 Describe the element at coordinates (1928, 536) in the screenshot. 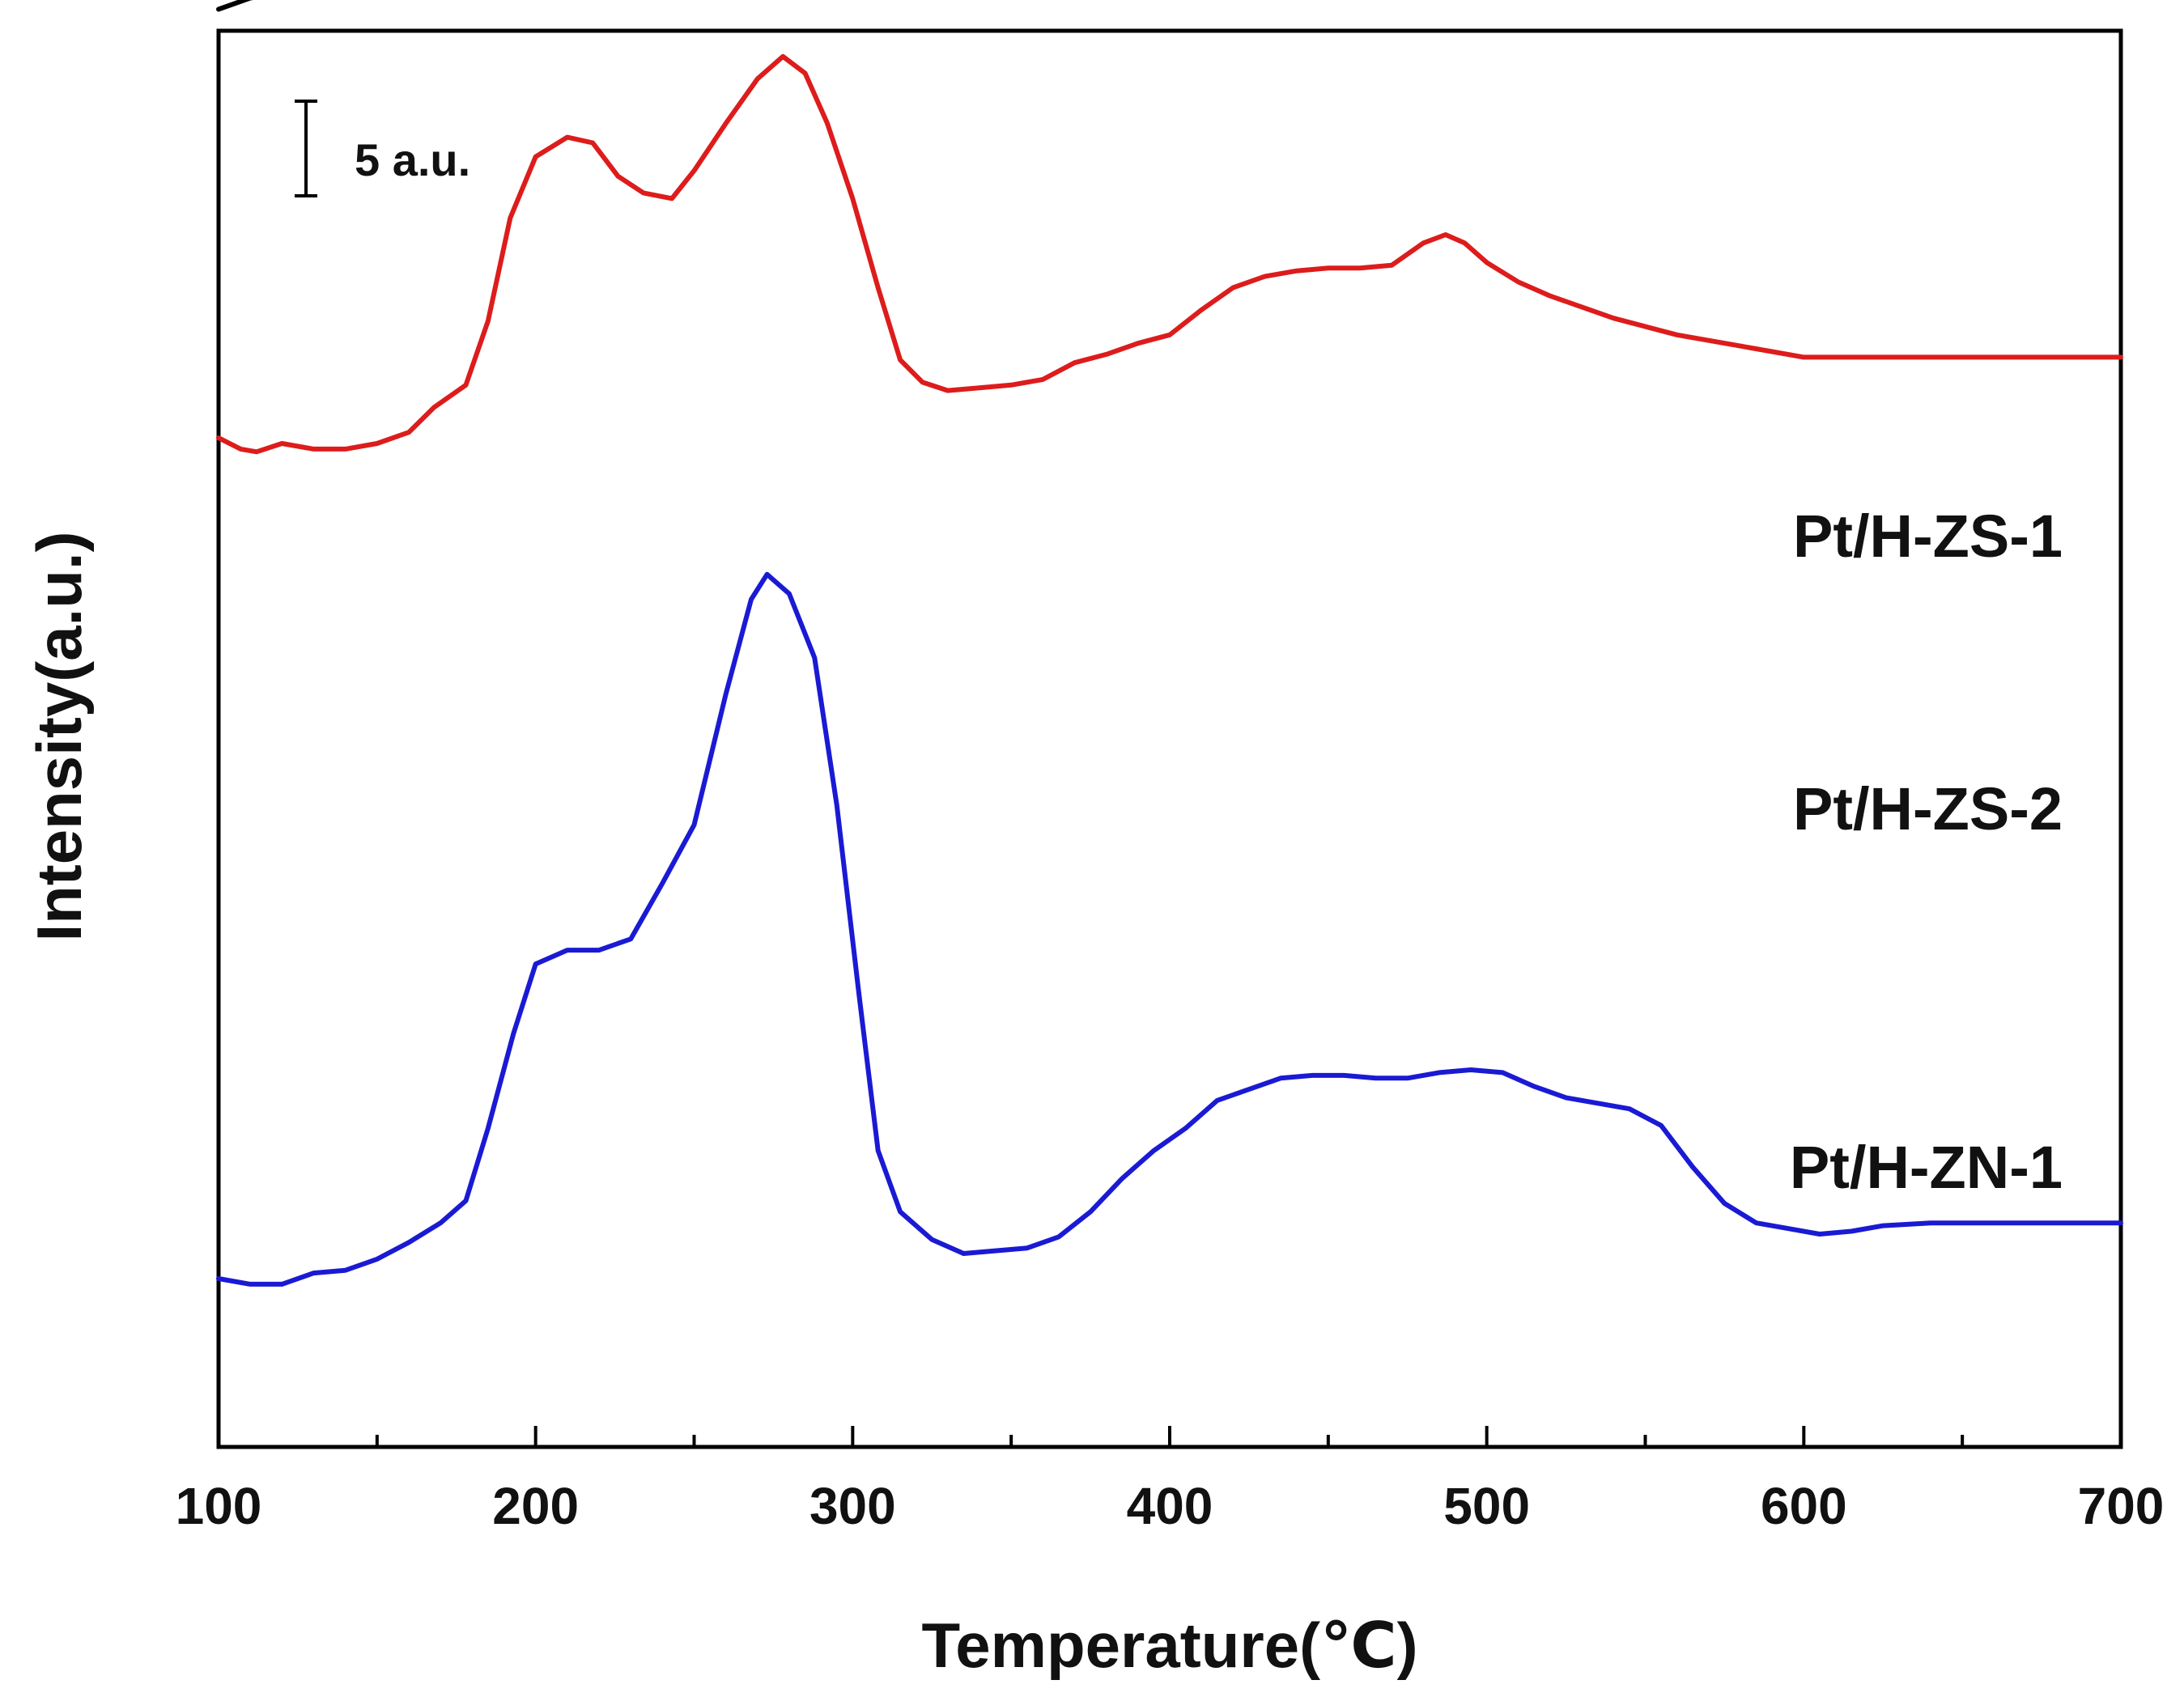

I see `series-label-pt-h-zs-1: Pt/H-ZS-1` at that location.